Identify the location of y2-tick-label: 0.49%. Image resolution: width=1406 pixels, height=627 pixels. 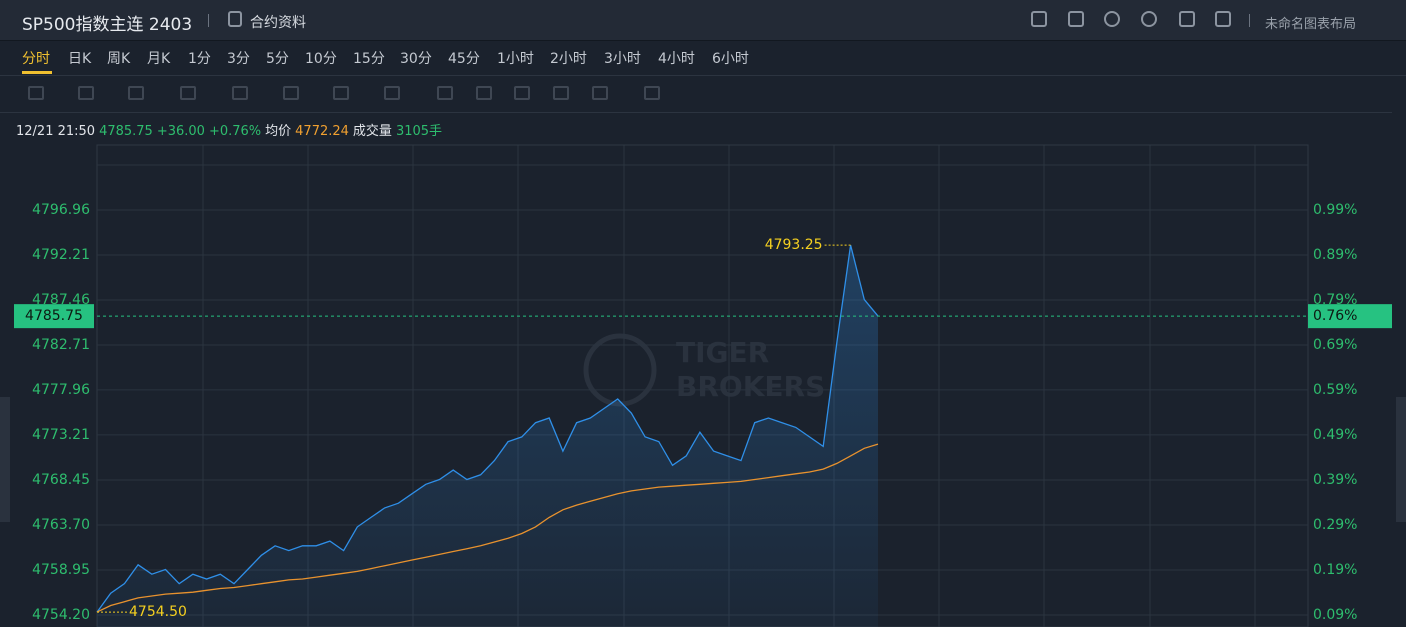
(1335, 435).